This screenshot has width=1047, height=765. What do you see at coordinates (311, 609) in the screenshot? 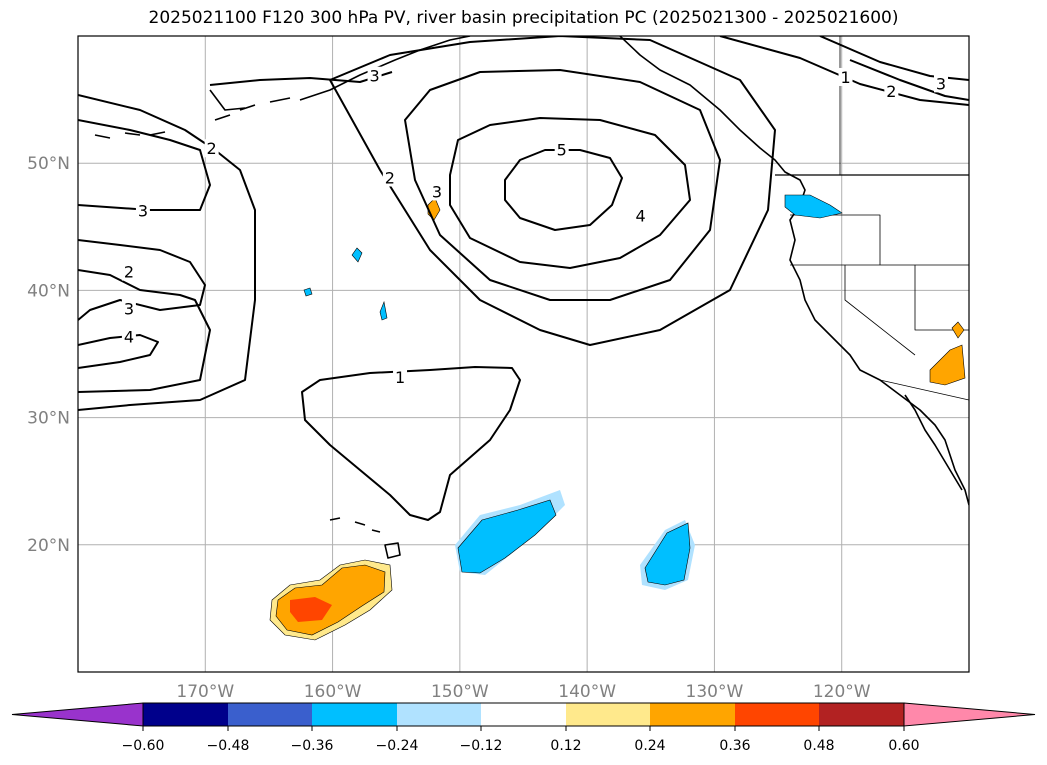
I see `precip-strong-positive` at bounding box center [311, 609].